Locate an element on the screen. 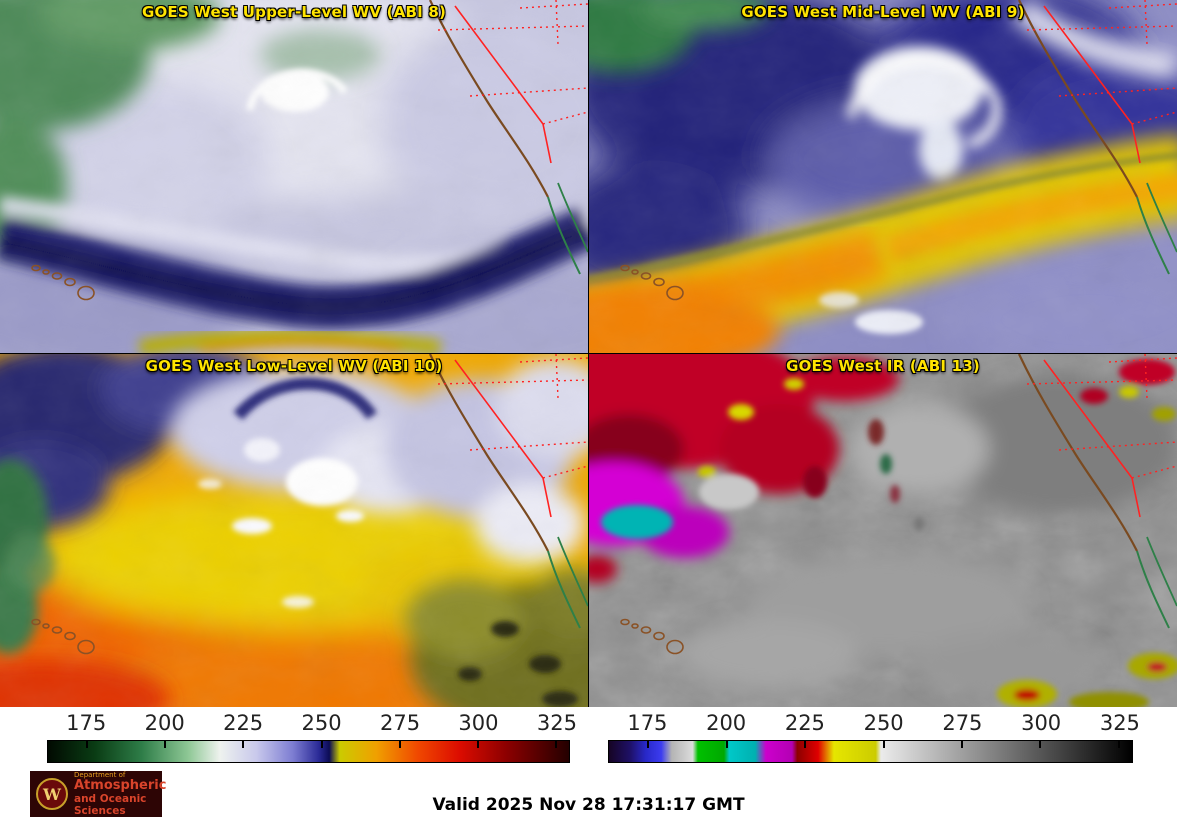  wv-colorbar-labels: 175 200 225 250 275 300 325 is located at coordinates (312, 723).